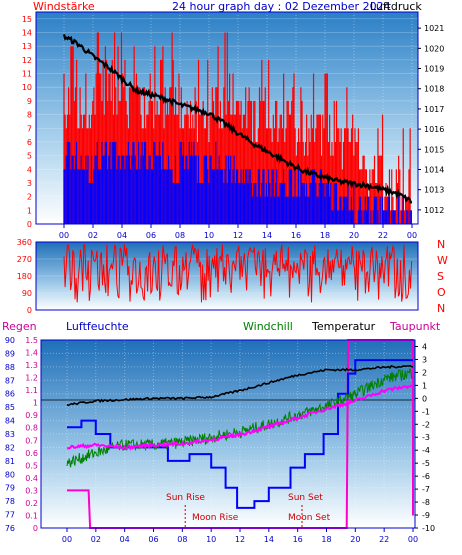 This screenshot has height=555, width=462. Describe the element at coordinates (10, 407) in the screenshot. I see `humidity-tick-label: 85` at that location.